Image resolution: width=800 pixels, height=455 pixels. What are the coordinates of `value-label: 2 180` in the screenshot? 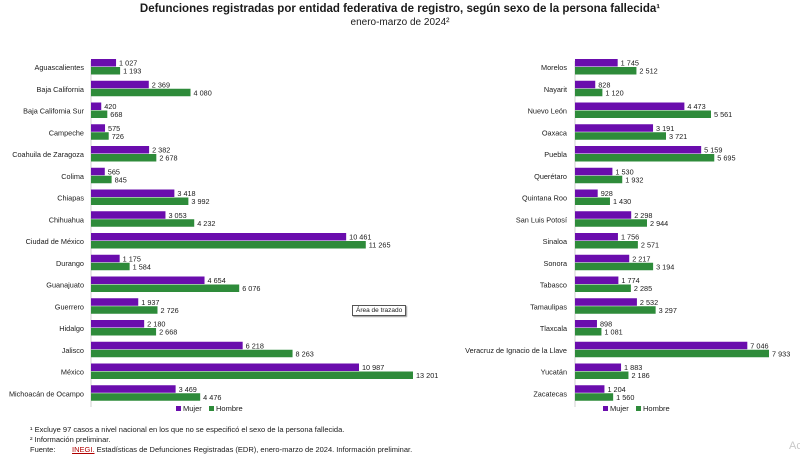 It's located at (156, 324).